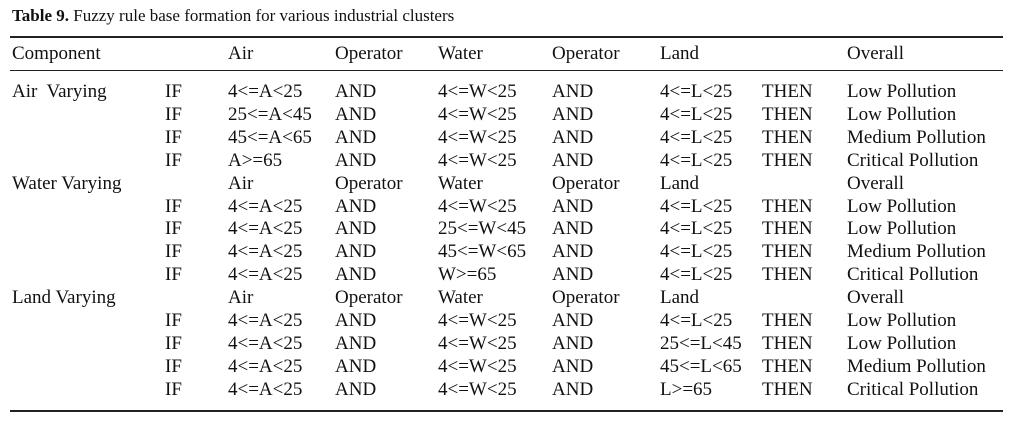 The height and width of the screenshot is (426, 1014). What do you see at coordinates (875, 53) in the screenshot?
I see `header-cell: Overall` at bounding box center [875, 53].